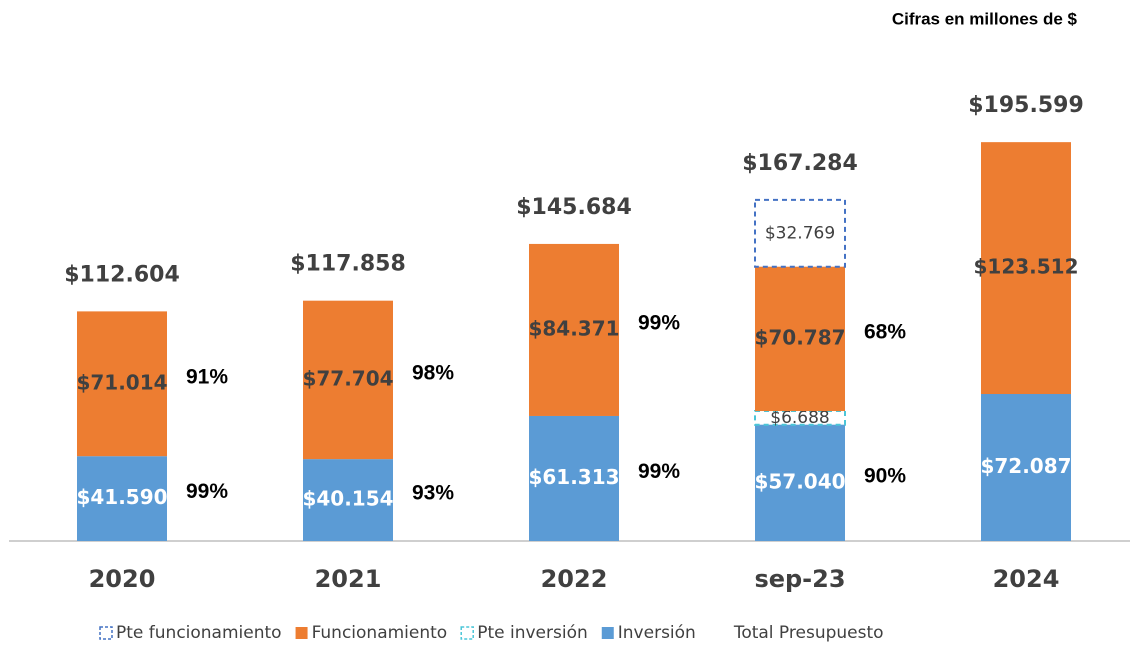  Describe the element at coordinates (122, 274) in the screenshot. I see `total-label: $112.604` at that location.